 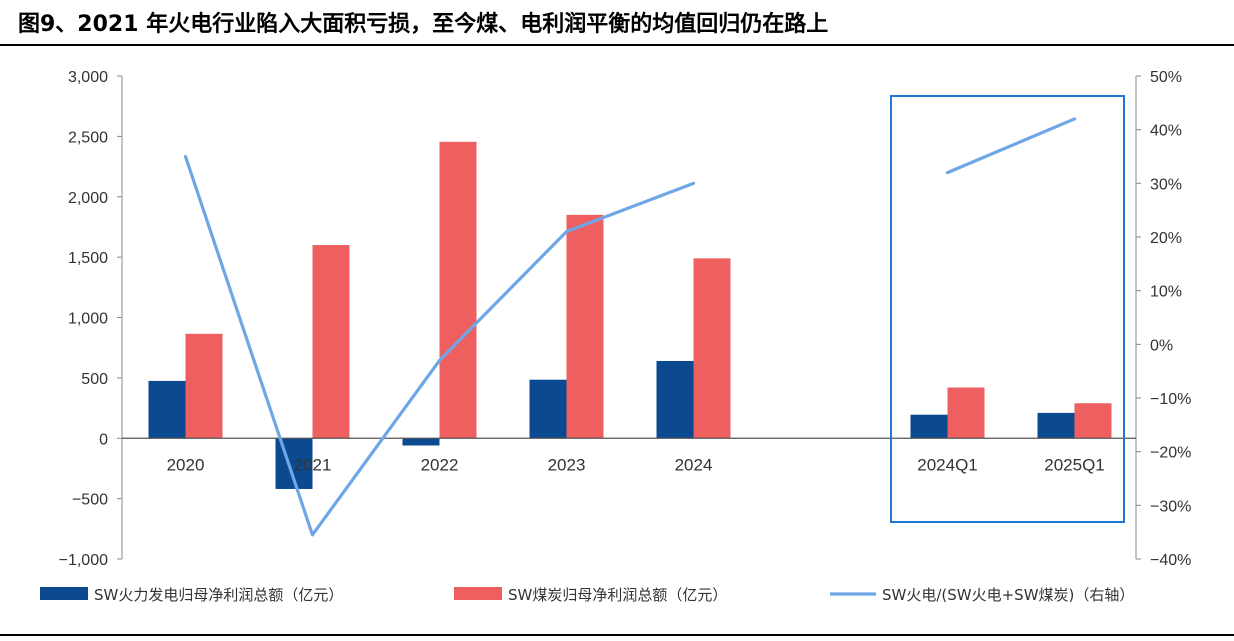 I want to click on right-tick-label: 50%, so click(x=1166, y=77).